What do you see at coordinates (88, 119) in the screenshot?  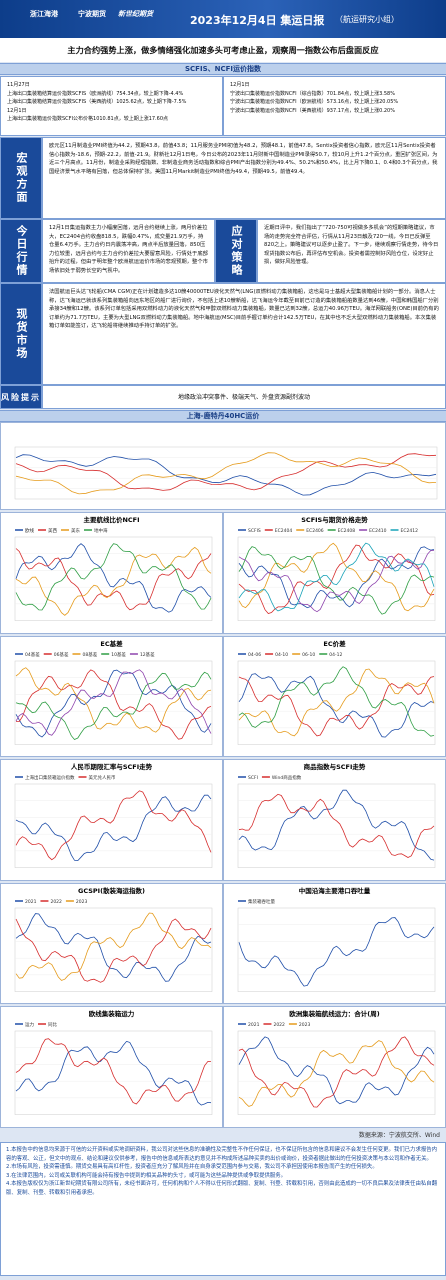 I see `index-line: 上海出口集装箱运价指数SCFI公布价格1010.81点，较上期上涨17.60点` at bounding box center [88, 119].